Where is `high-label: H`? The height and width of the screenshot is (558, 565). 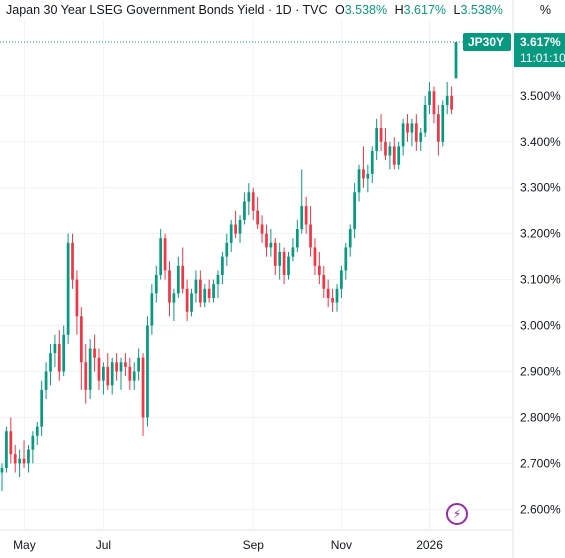 high-label: H is located at coordinates (399, 10).